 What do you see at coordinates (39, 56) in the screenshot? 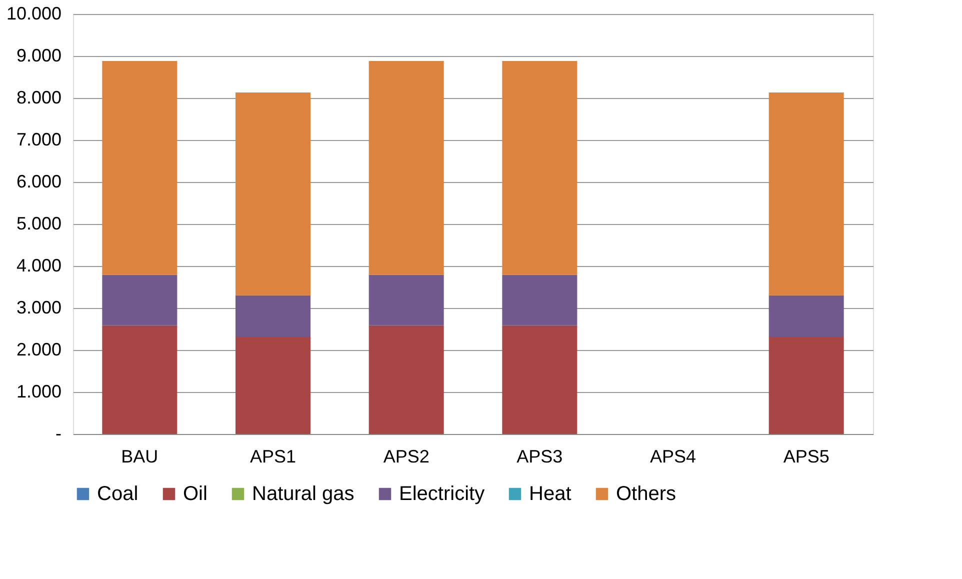
I see `y-tick-label: 9.000` at bounding box center [39, 56].